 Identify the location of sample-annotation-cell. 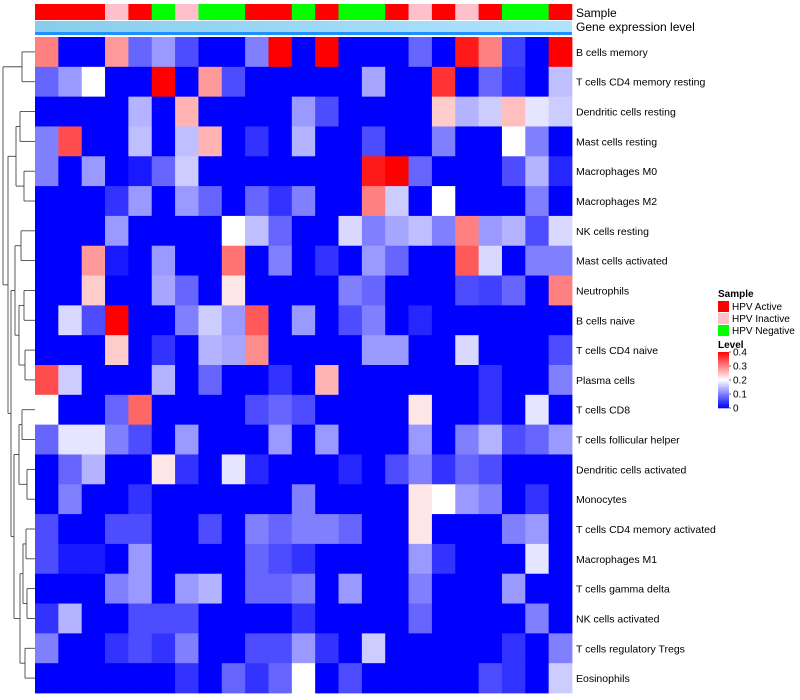
(513, 12).